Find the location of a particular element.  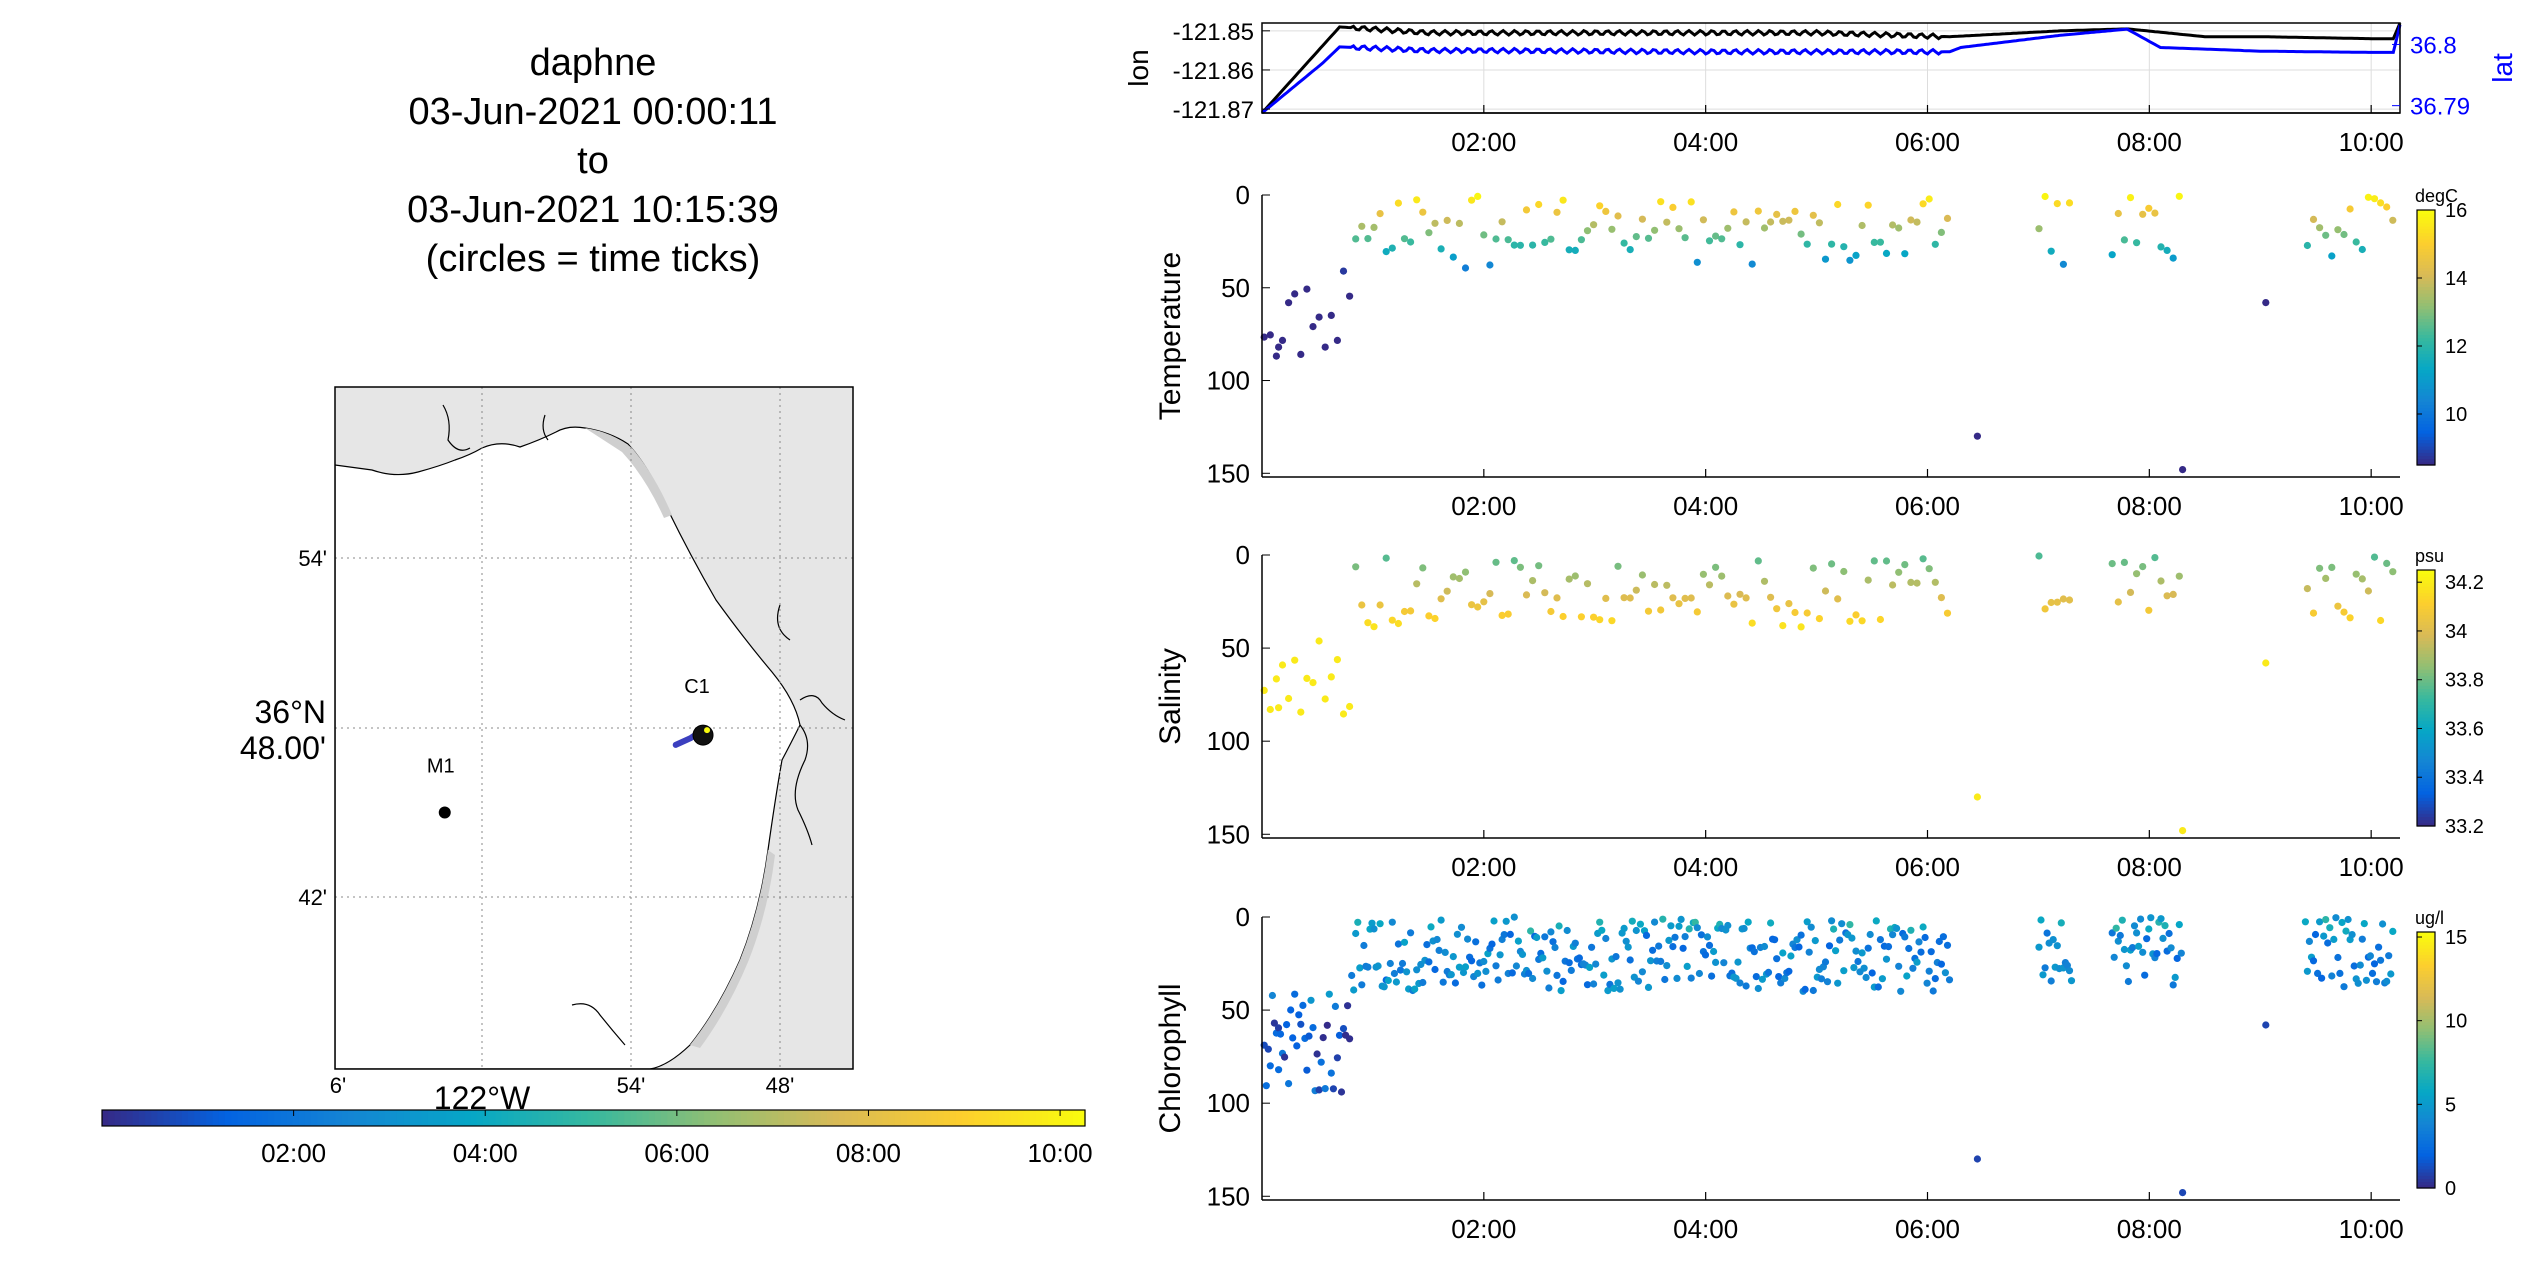

lat-tick-label: 42' is located at coordinates (312, 897).